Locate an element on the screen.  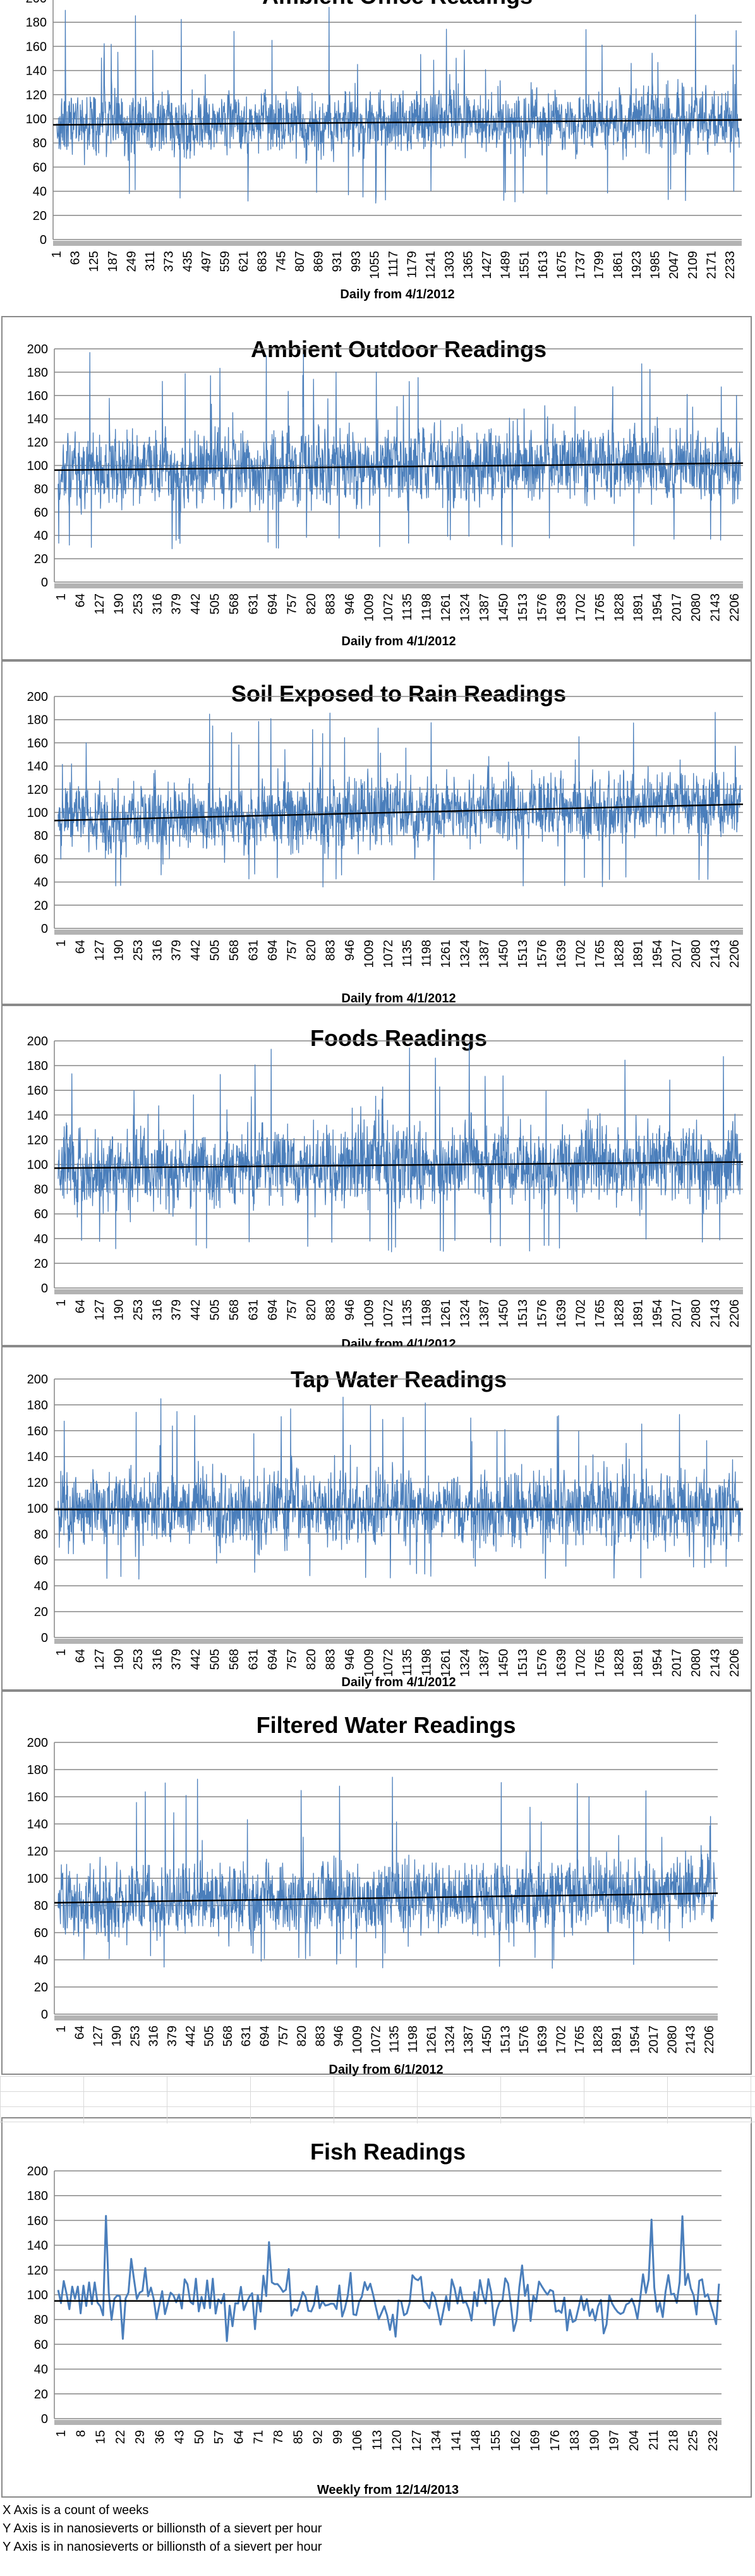
x-tick-label: 807 is located at coordinates (300, 261).